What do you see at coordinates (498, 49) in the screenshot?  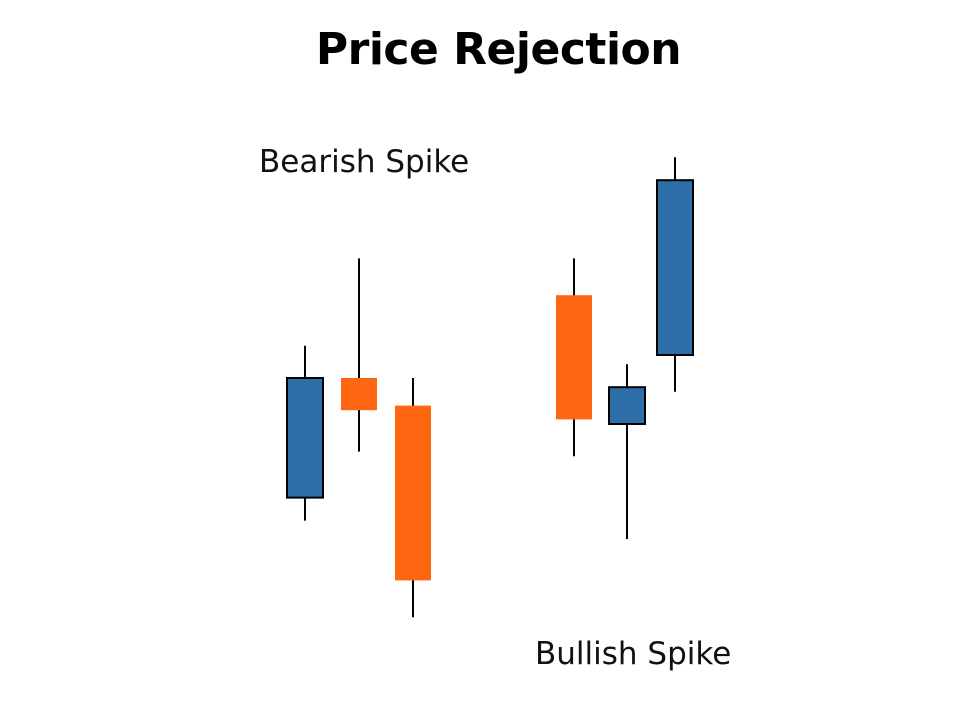 I see `page-title: Price Rejection` at bounding box center [498, 49].